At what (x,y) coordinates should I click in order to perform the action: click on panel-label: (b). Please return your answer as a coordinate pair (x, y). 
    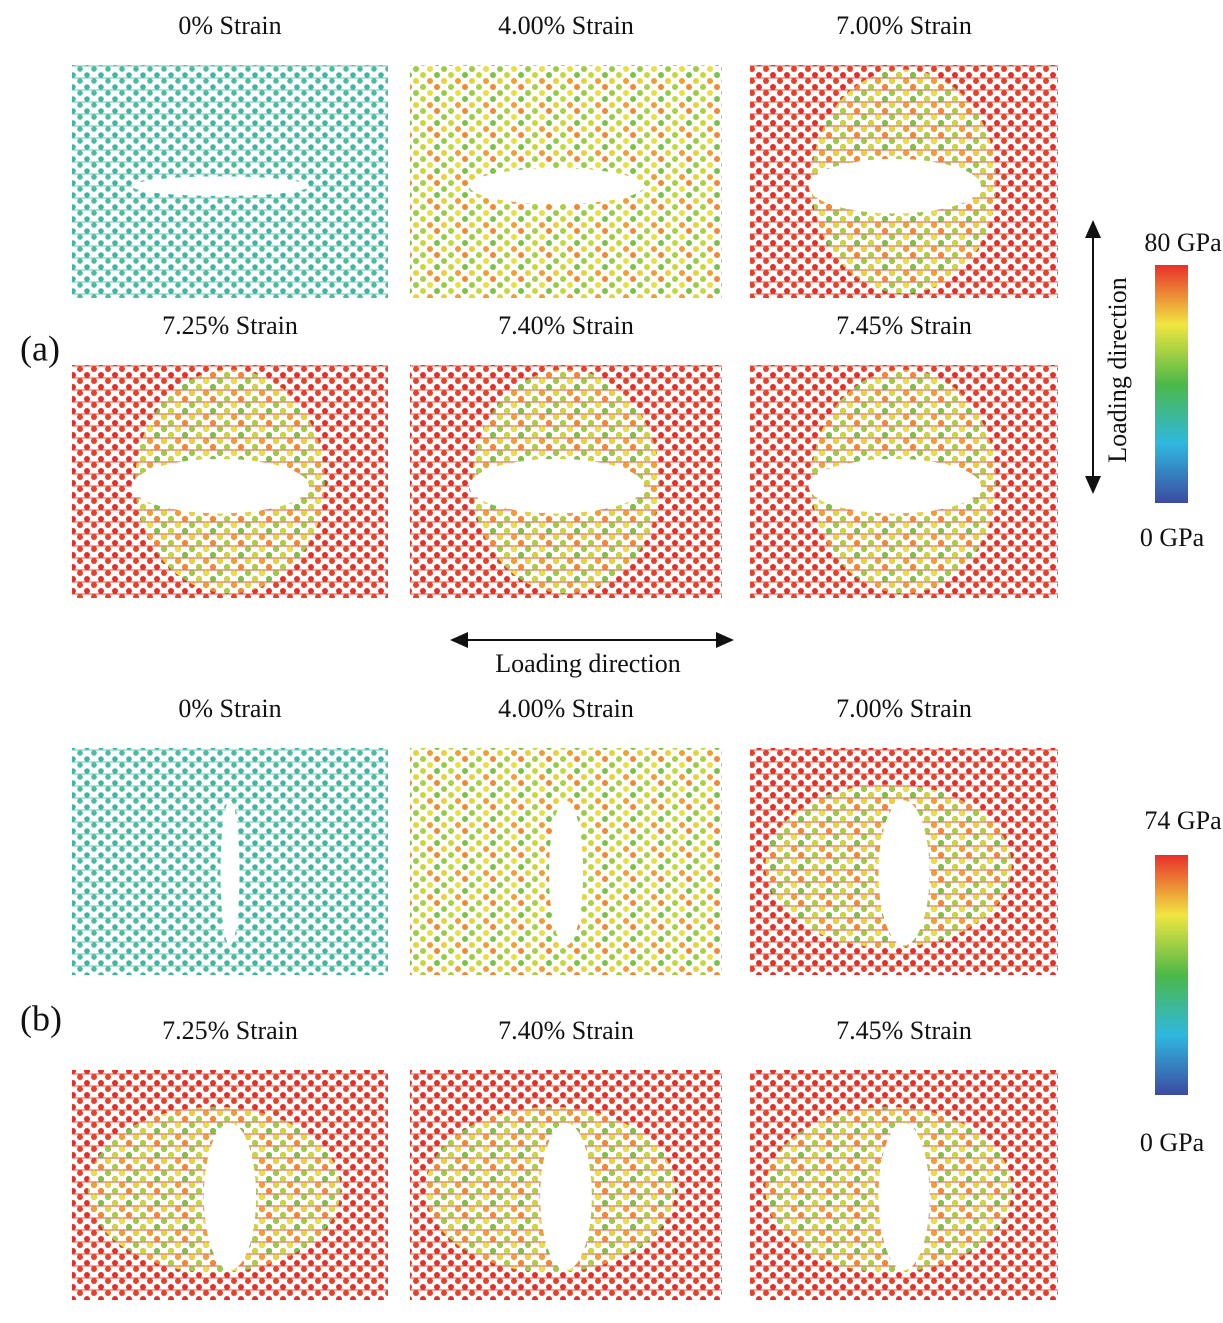
    Looking at the image, I should click on (41, 1018).